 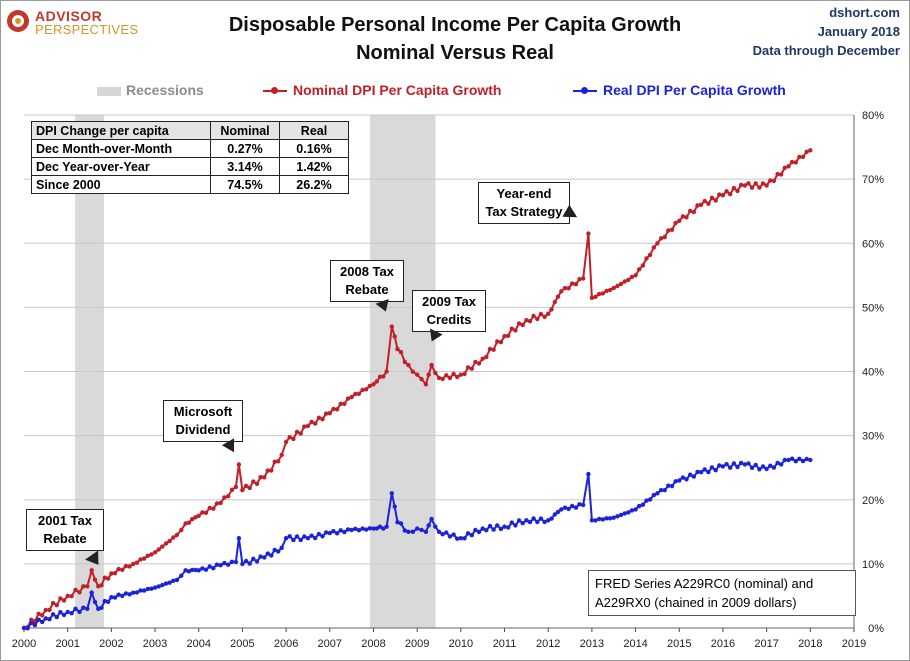 I want to click on stats-header-real: Real, so click(x=314, y=130).